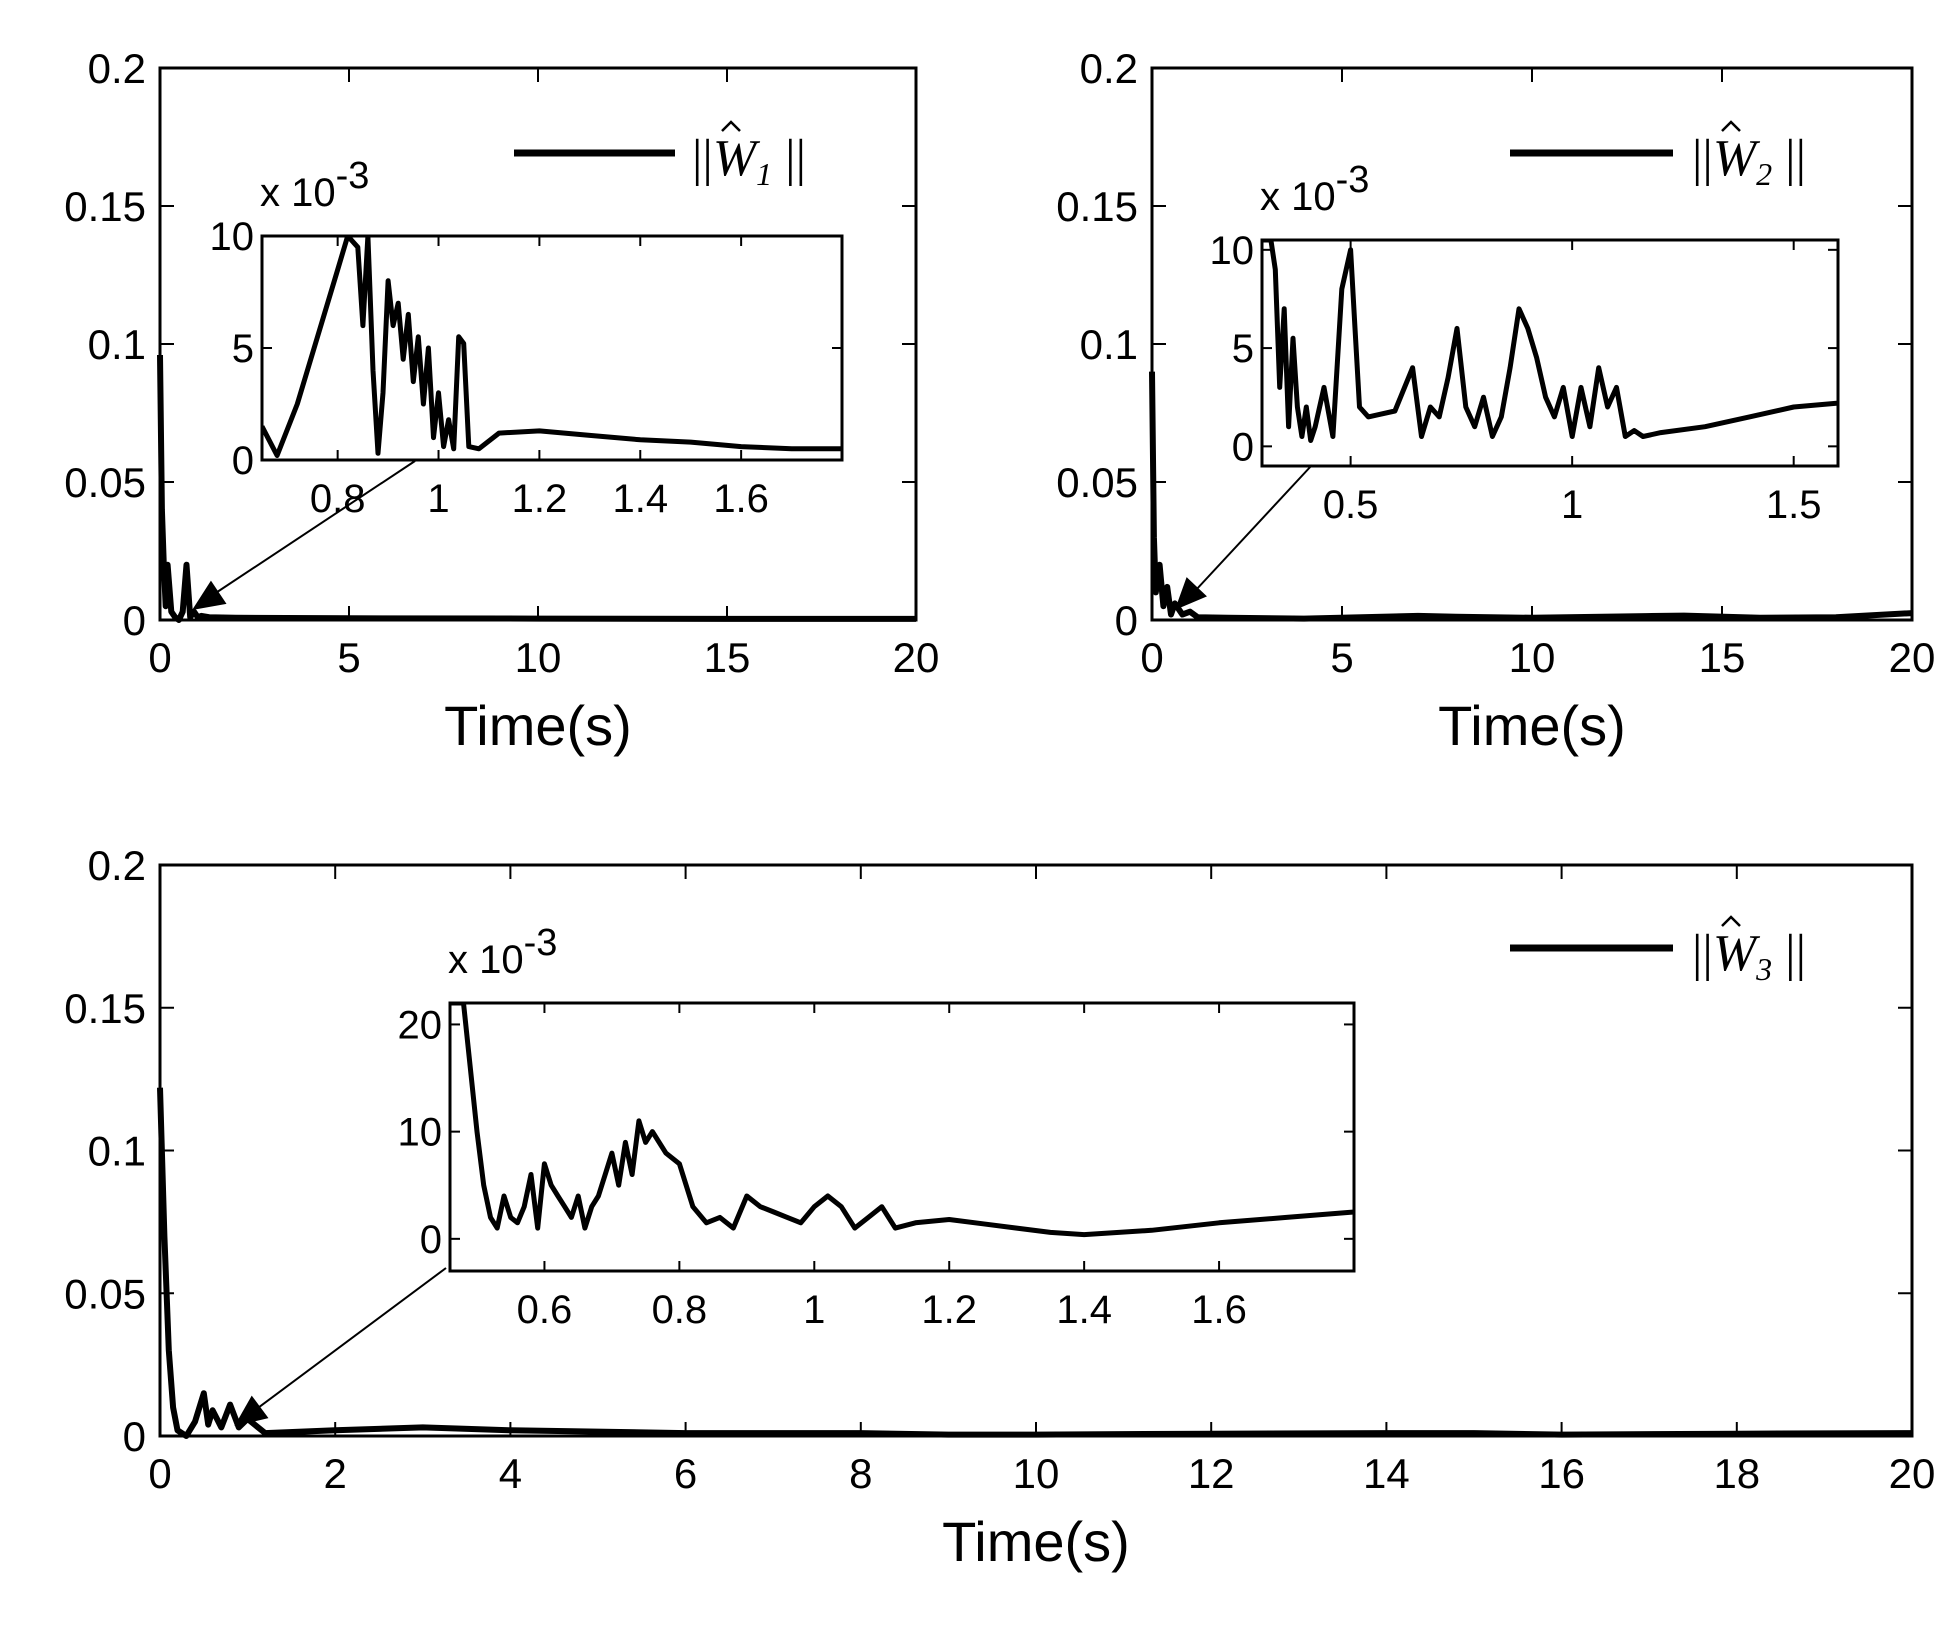  What do you see at coordinates (1794, 505) in the screenshot?
I see `inset-x-tick-label: 1.5` at bounding box center [1794, 505].